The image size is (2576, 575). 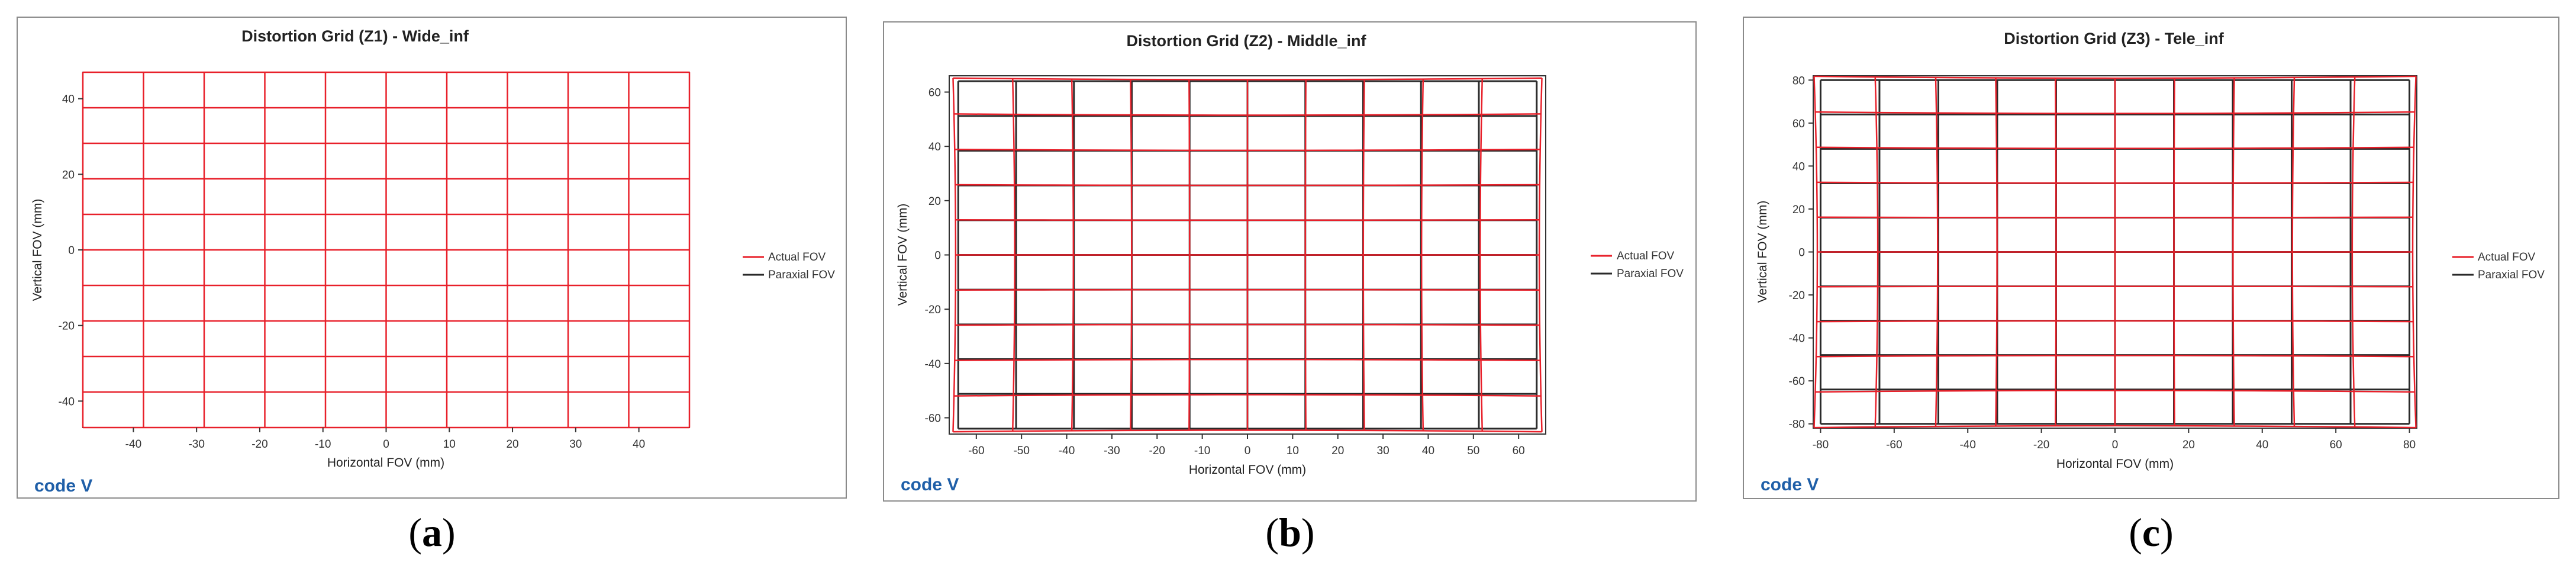 I want to click on legend-actual-a: Actual FOV, so click(x=797, y=257).